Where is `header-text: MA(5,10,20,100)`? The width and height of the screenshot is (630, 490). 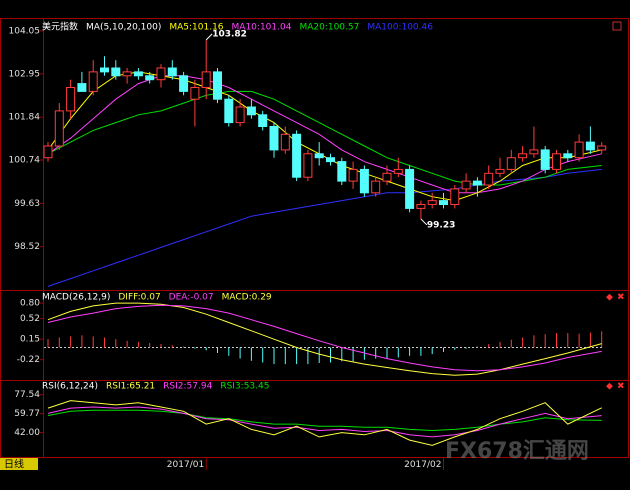 header-text: MA(5,10,20,100) is located at coordinates (123, 28).